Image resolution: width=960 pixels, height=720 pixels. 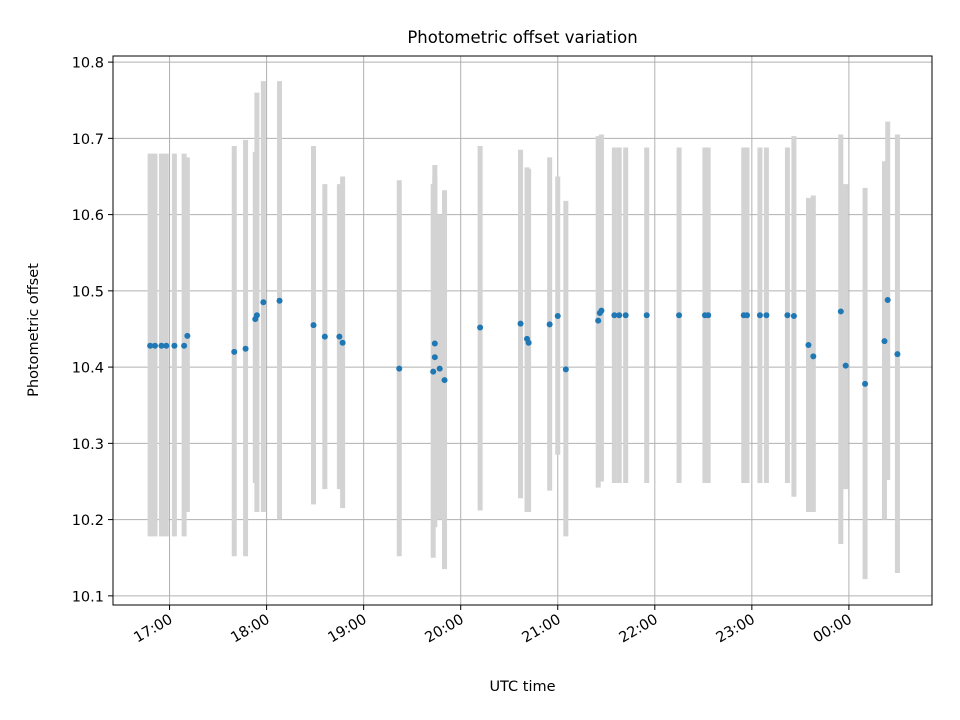 What do you see at coordinates (88, 64) in the screenshot?
I see `y-tick-label: 10.8` at bounding box center [88, 64].